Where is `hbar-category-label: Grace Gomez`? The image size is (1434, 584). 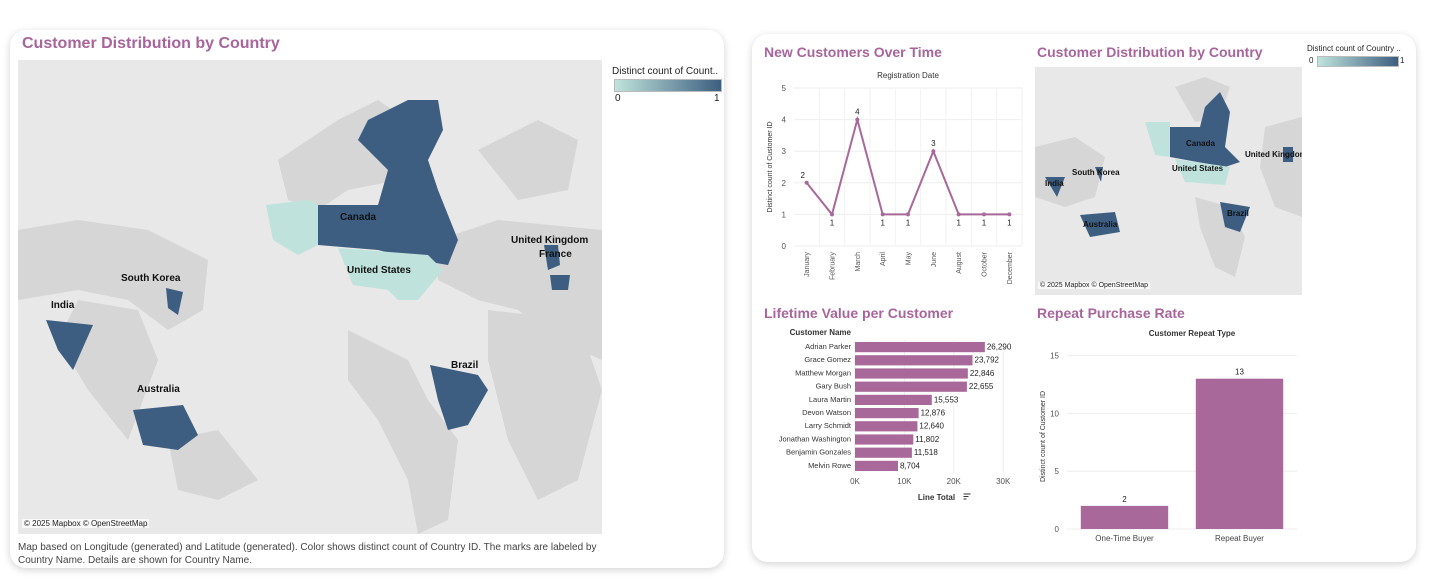 hbar-category-label: Grace Gomez is located at coordinates (827, 359).